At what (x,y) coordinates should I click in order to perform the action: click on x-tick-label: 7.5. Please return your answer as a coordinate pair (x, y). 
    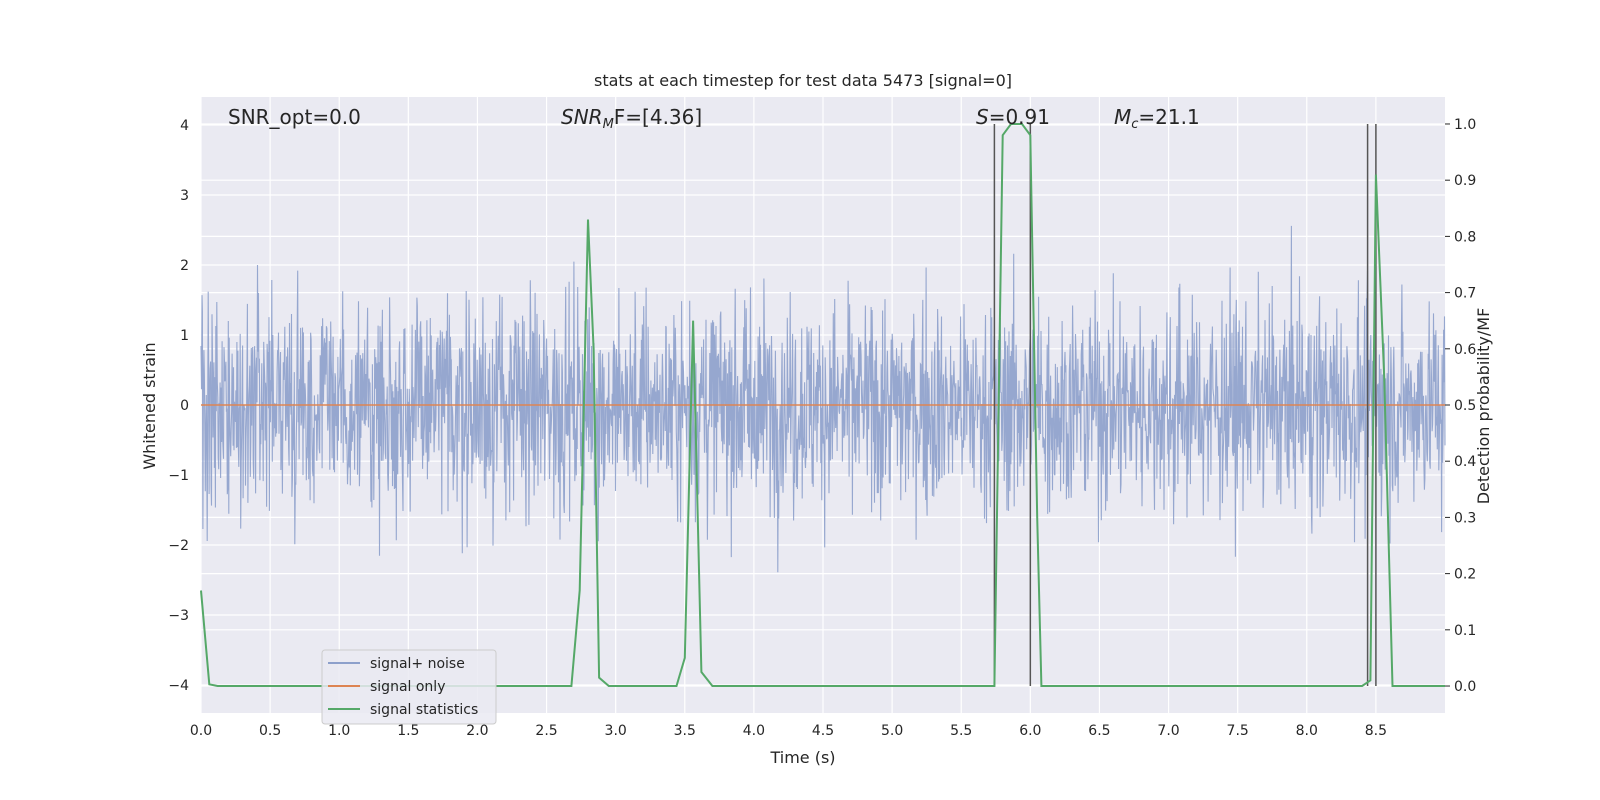
    Looking at the image, I should click on (1238, 731).